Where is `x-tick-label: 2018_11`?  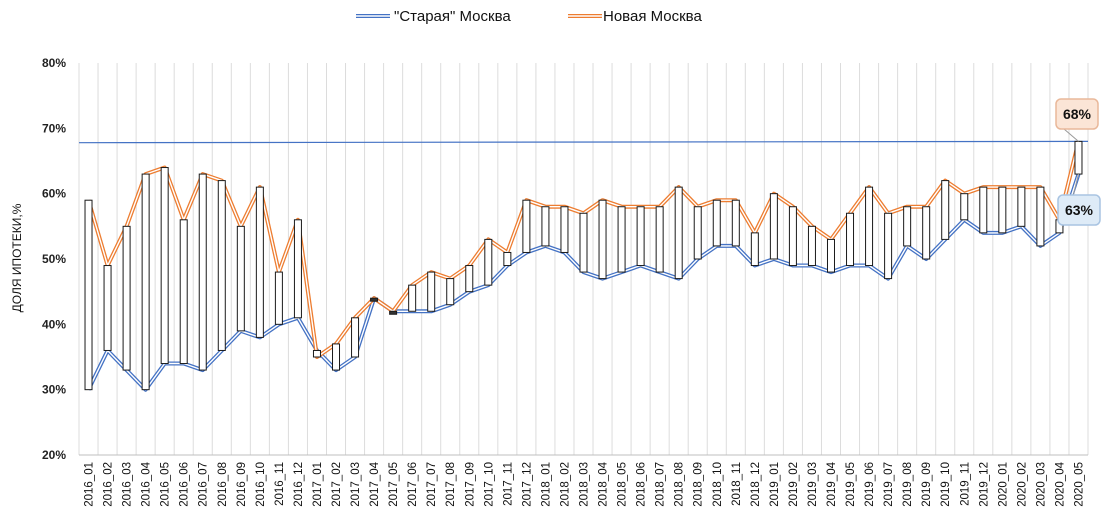
x-tick-label: 2018_11 is located at coordinates (737, 484).